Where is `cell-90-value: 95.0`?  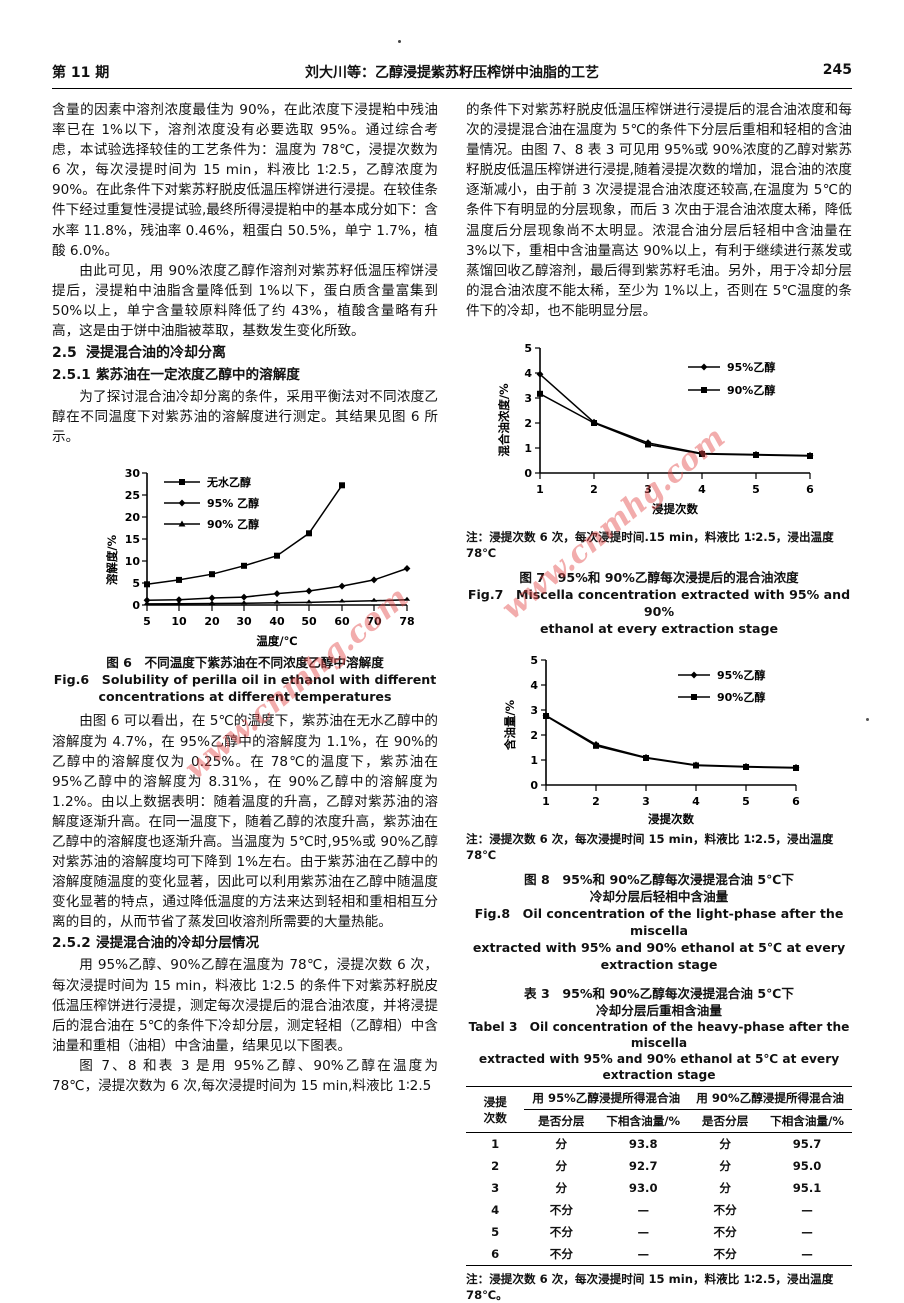 cell-90-value: 95.0 is located at coordinates (807, 1166).